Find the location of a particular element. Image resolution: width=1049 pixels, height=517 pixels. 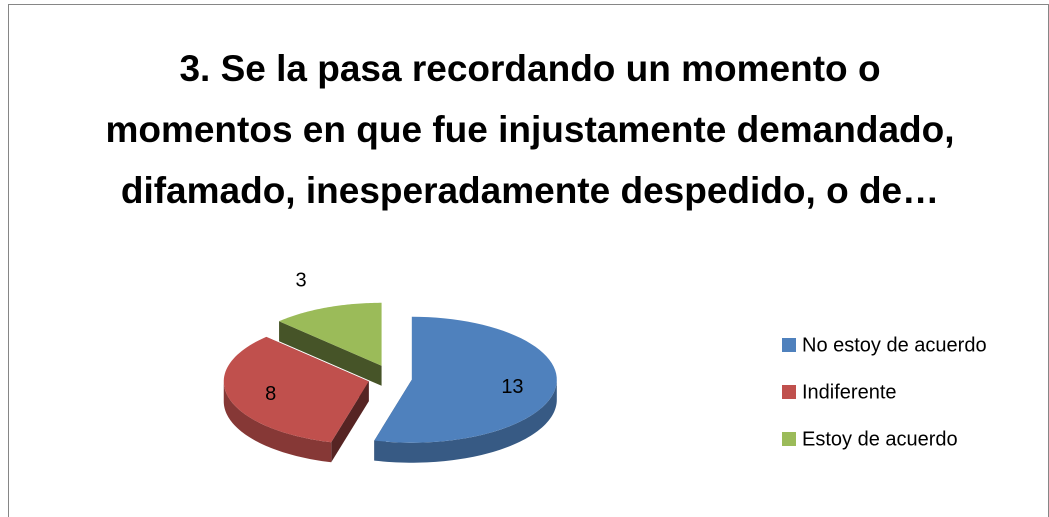

data-label: 3 is located at coordinates (301, 281).